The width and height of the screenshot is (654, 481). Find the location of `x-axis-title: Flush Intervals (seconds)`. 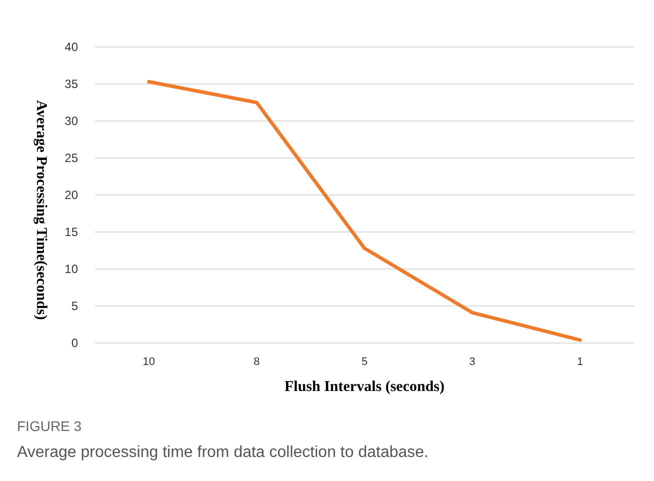

x-axis-title: Flush Intervals (seconds) is located at coordinates (364, 387).